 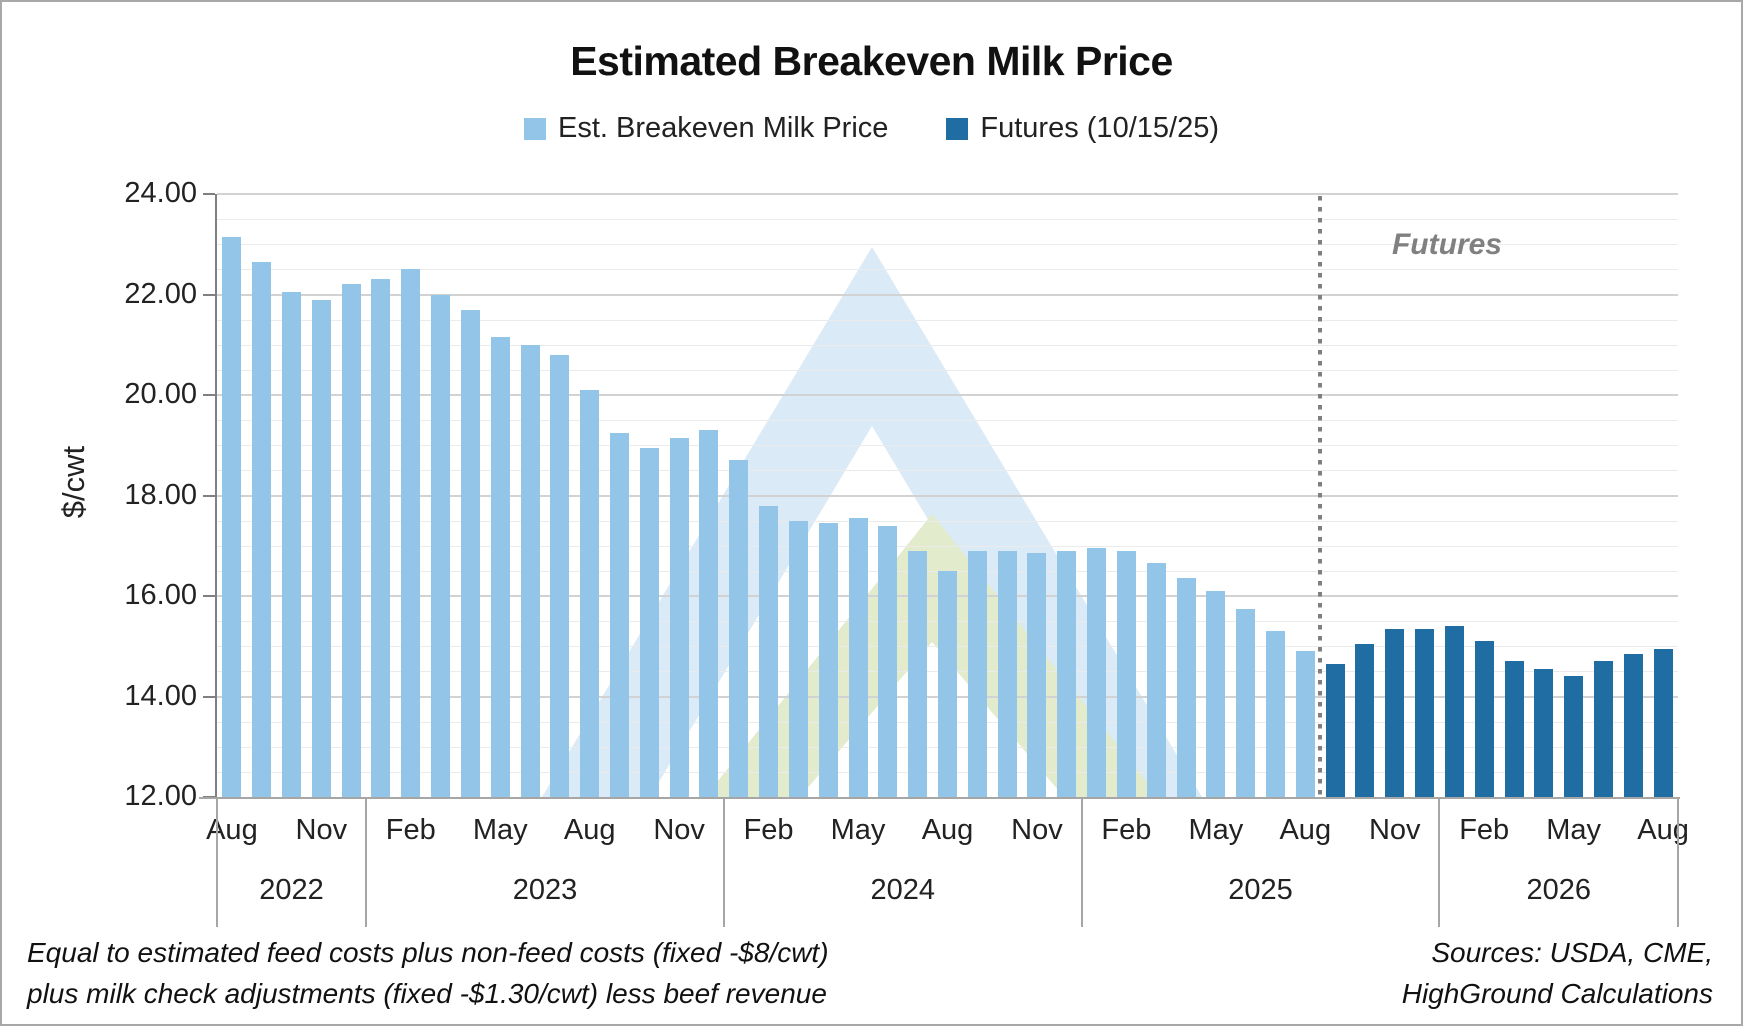 I want to click on futures-bar-jan-2026, so click(x=1454, y=711).